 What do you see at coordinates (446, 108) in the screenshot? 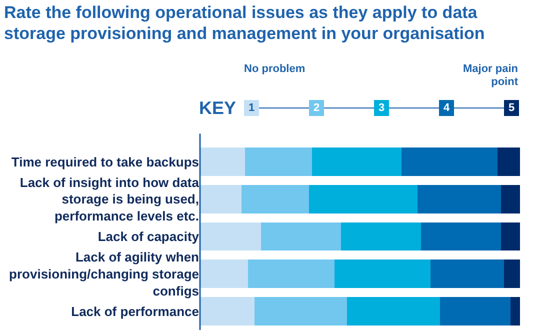
I see `text: 4` at bounding box center [446, 108].